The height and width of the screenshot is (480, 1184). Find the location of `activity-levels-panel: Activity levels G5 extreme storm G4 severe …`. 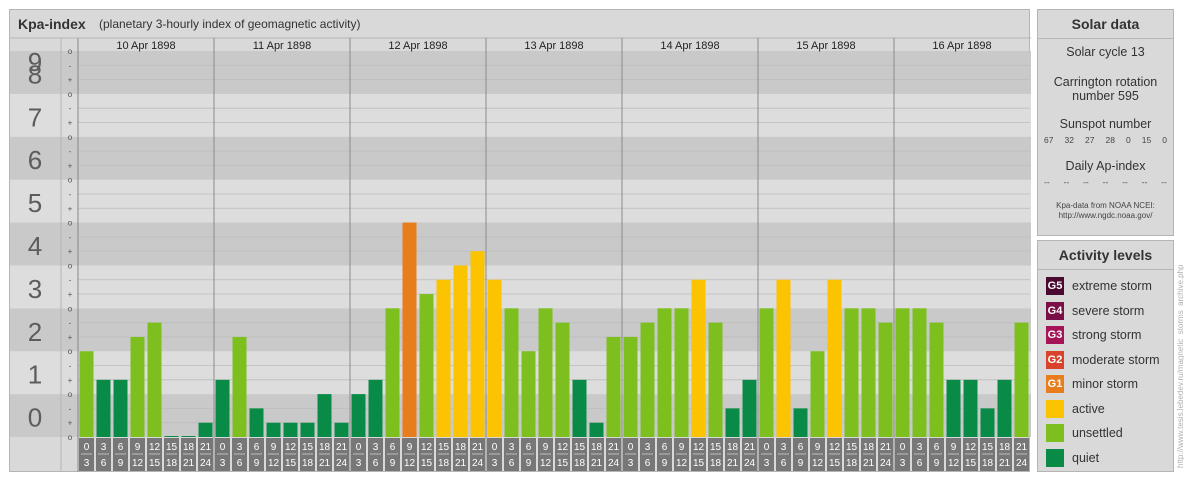

activity-levels-panel: Activity levels G5 extreme storm G4 severe … is located at coordinates (1105, 356).